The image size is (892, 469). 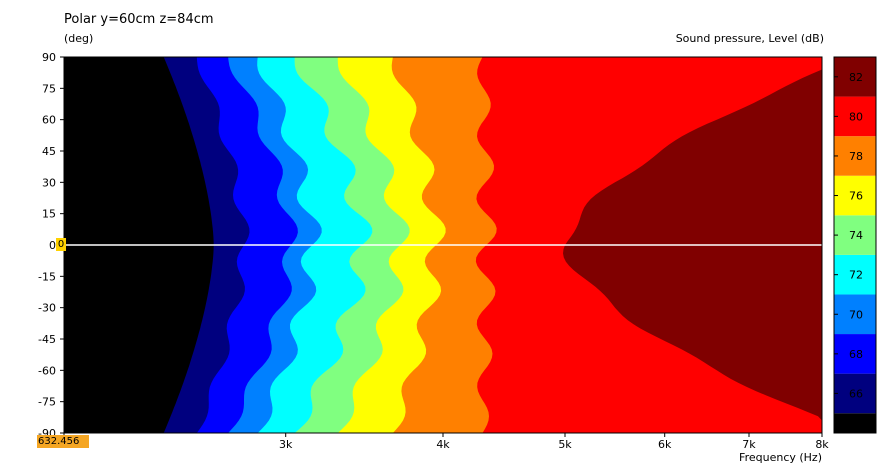 I want to click on cursor-frequency-readout: 632.456, so click(x=63, y=441).